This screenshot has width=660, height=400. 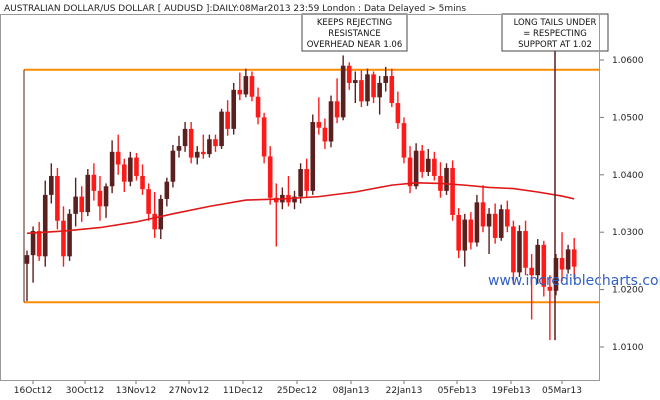 What do you see at coordinates (628, 118) in the screenshot?
I see `y-tick-label: 1.0500` at bounding box center [628, 118].